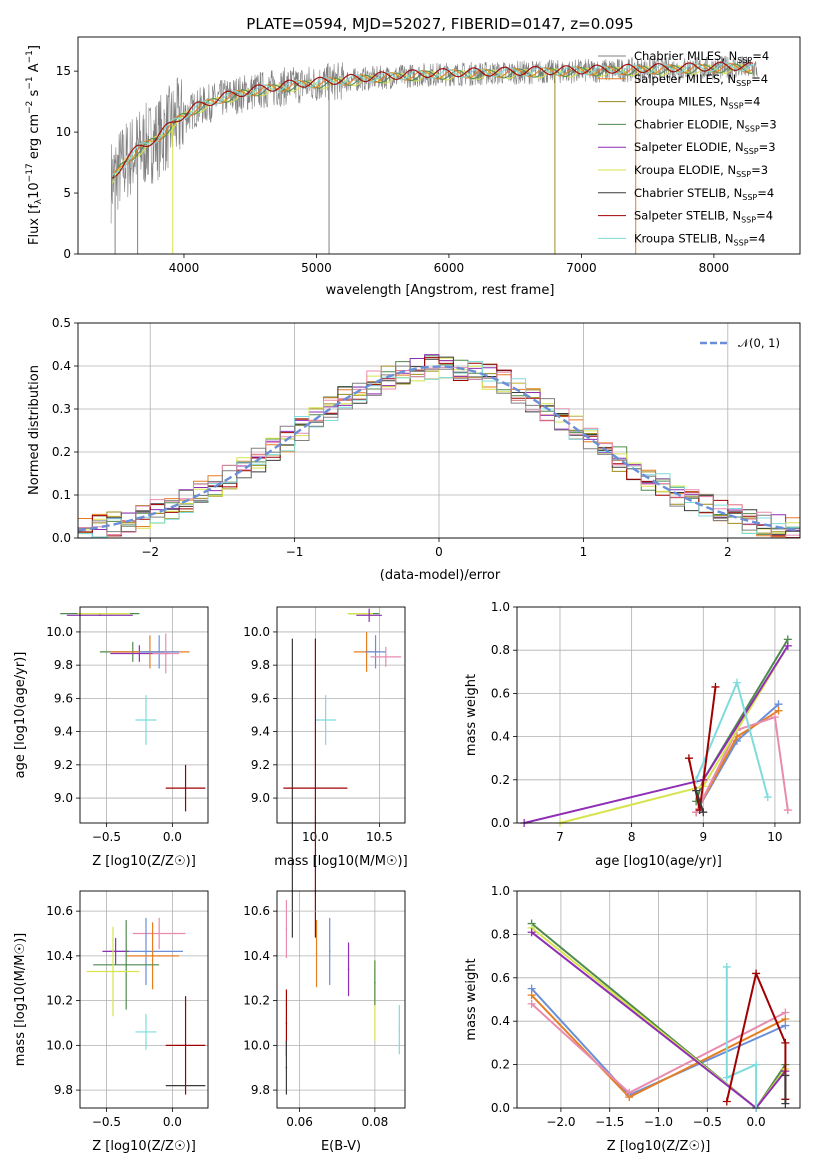 The image size is (819, 1170). Describe the element at coordinates (728, 552) in the screenshot. I see `x-tick-label: 2` at that location.